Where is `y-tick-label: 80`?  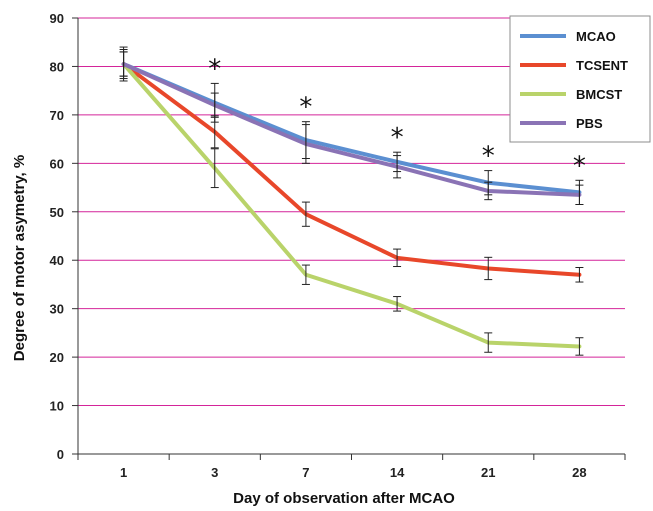 y-tick-label: 80 is located at coordinates (57, 66).